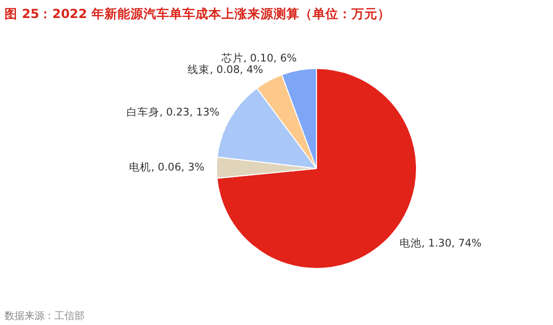  Describe the element at coordinates (173, 112) in the screenshot. I see `slice-label: 白车身, 0.23, 13%` at that location.